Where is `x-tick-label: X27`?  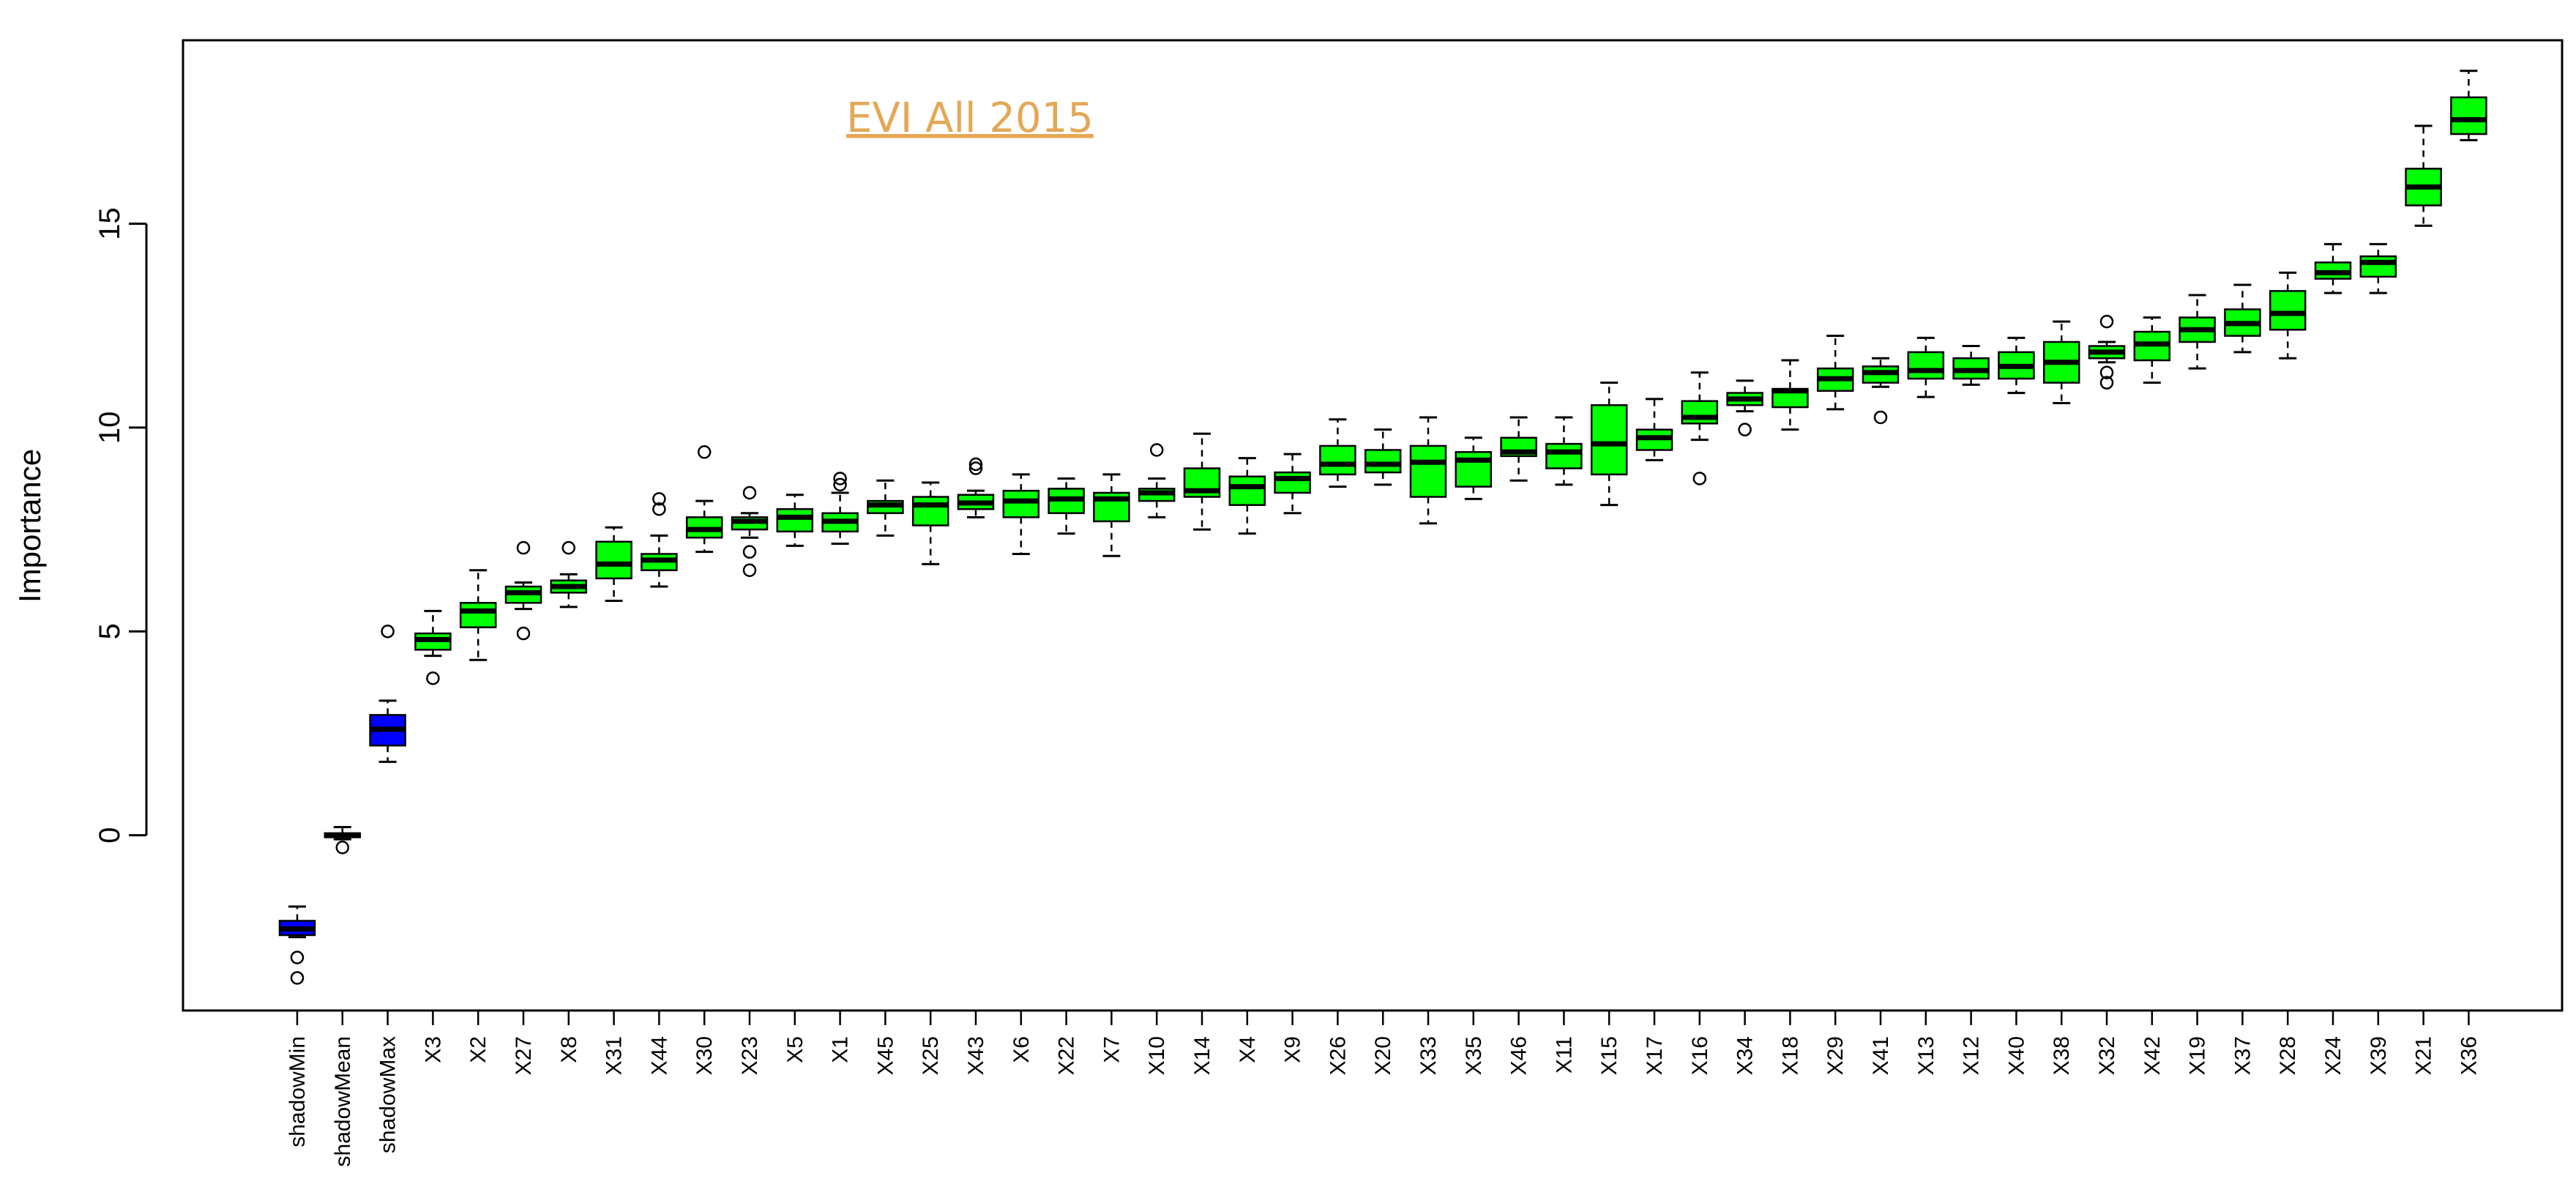
x-tick-label: X27 is located at coordinates (524, 1055).